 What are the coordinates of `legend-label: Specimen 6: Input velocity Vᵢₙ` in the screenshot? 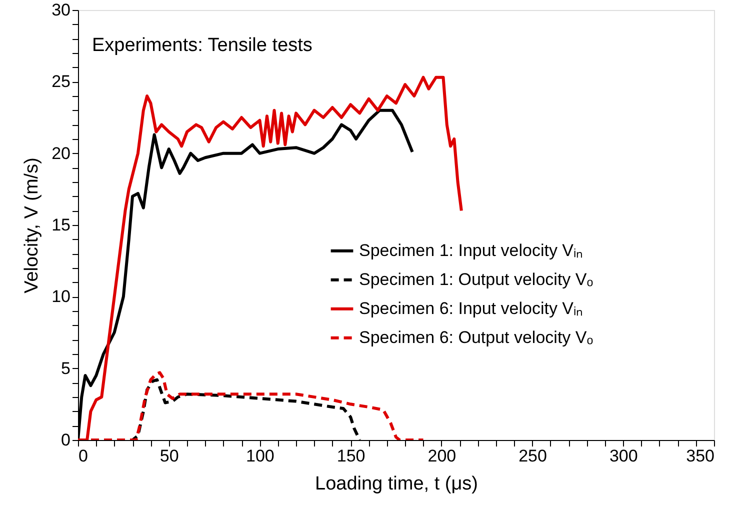 It's located at (471, 308).